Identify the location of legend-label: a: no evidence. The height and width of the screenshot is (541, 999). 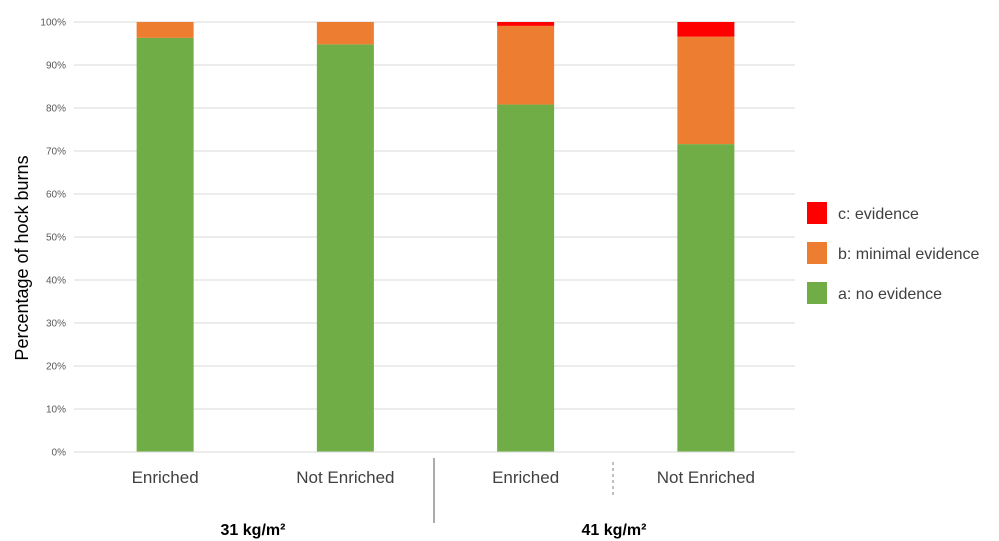
(890, 294).